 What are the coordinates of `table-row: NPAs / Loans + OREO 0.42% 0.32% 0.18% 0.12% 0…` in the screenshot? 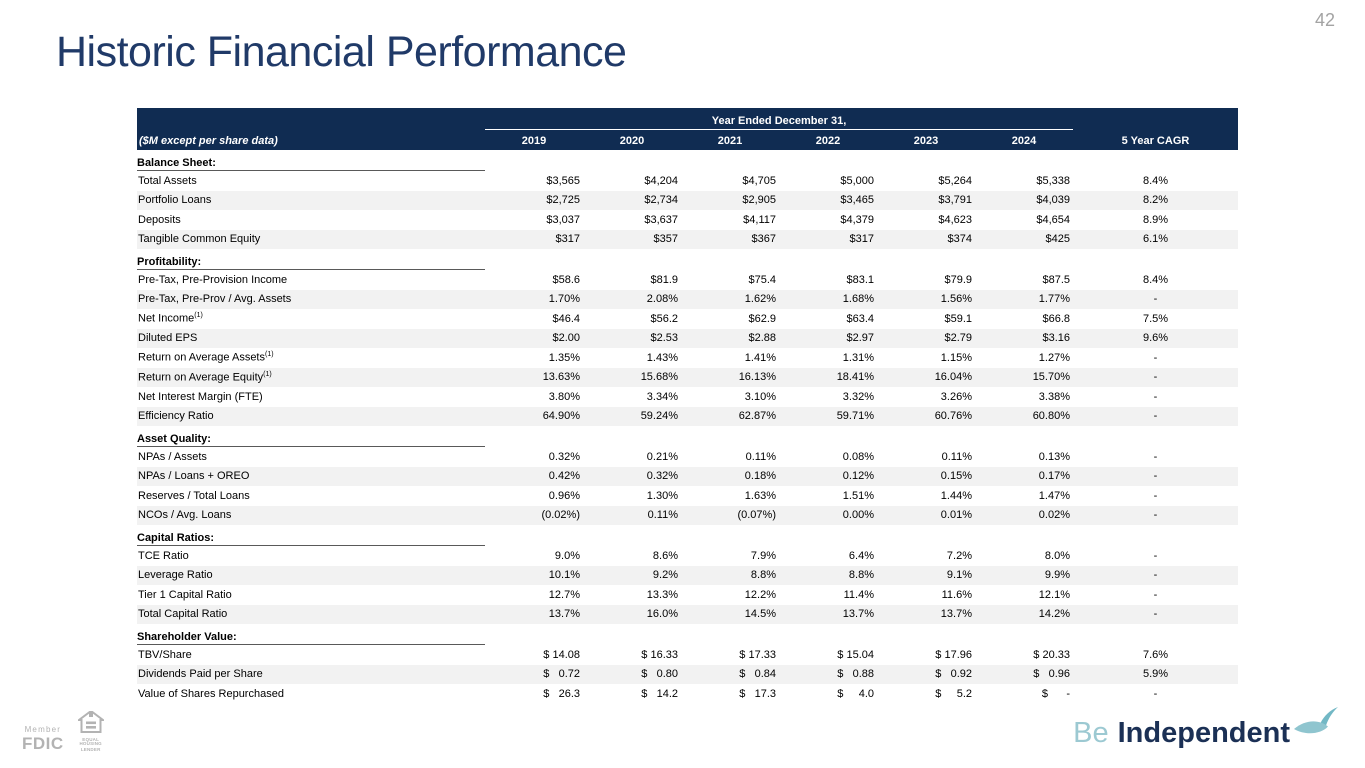 It's located at (687, 476).